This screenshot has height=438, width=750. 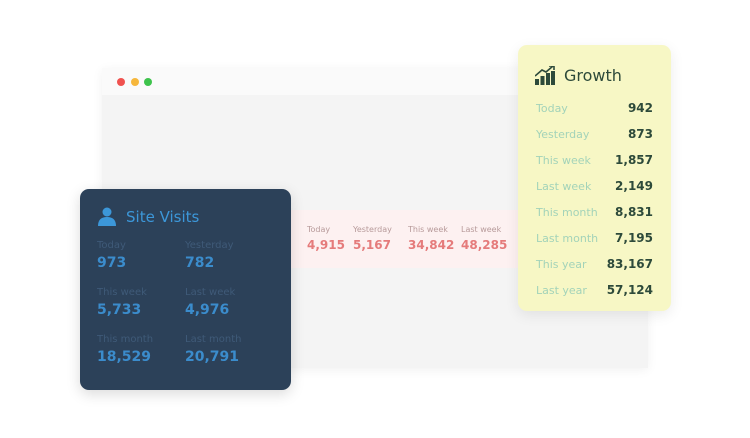 I want to click on stat-value: 973, so click(x=112, y=263).